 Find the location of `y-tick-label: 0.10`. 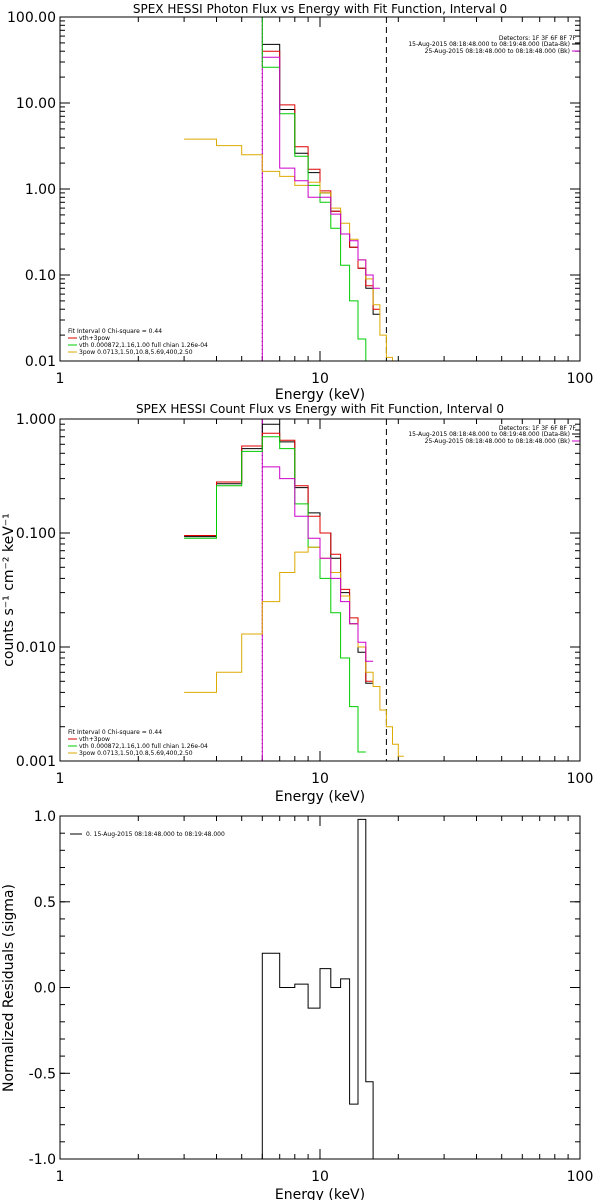

y-tick-label: 0.10 is located at coordinates (40, 276).